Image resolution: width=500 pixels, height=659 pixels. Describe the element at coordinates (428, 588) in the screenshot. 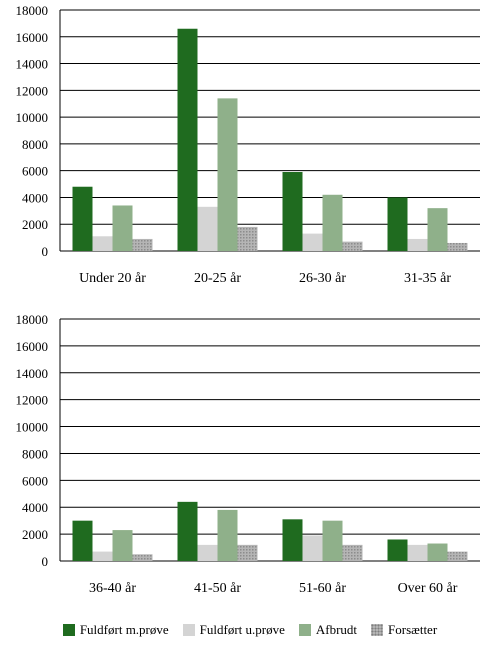

I see `x-tick-label: Over 60 år` at that location.